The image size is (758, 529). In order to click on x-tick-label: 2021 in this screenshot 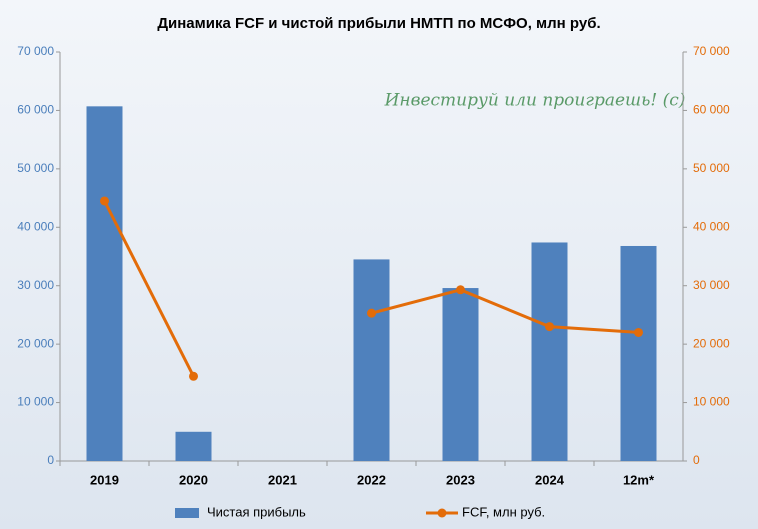, I will do `click(282, 479)`.